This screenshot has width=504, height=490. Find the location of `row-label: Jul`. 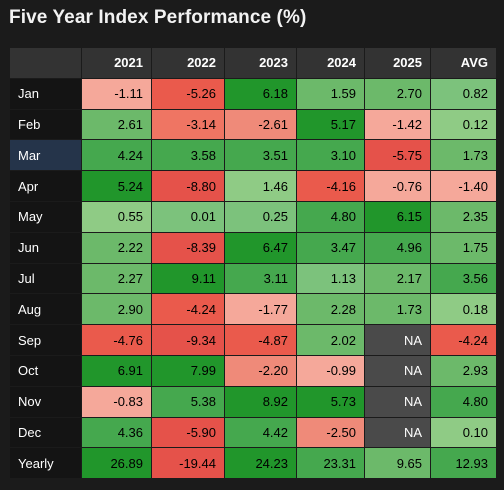

row-label: Jul is located at coordinates (45, 278).